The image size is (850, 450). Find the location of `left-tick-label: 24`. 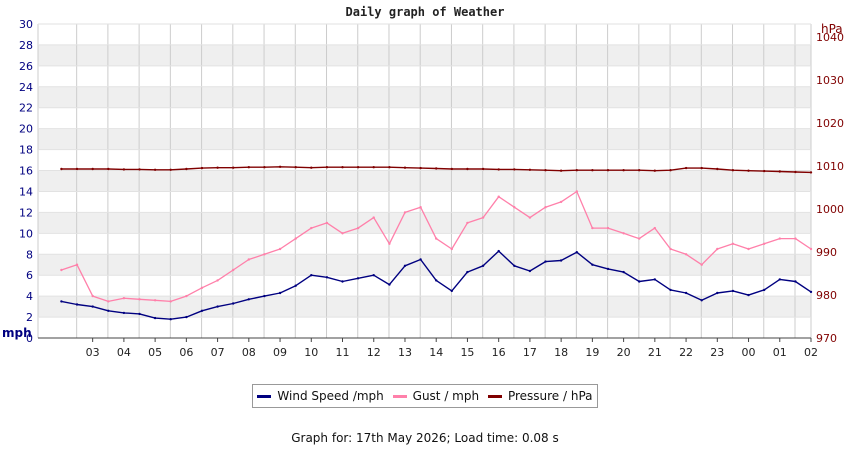

left-tick-label: 24 is located at coordinates (26, 87).